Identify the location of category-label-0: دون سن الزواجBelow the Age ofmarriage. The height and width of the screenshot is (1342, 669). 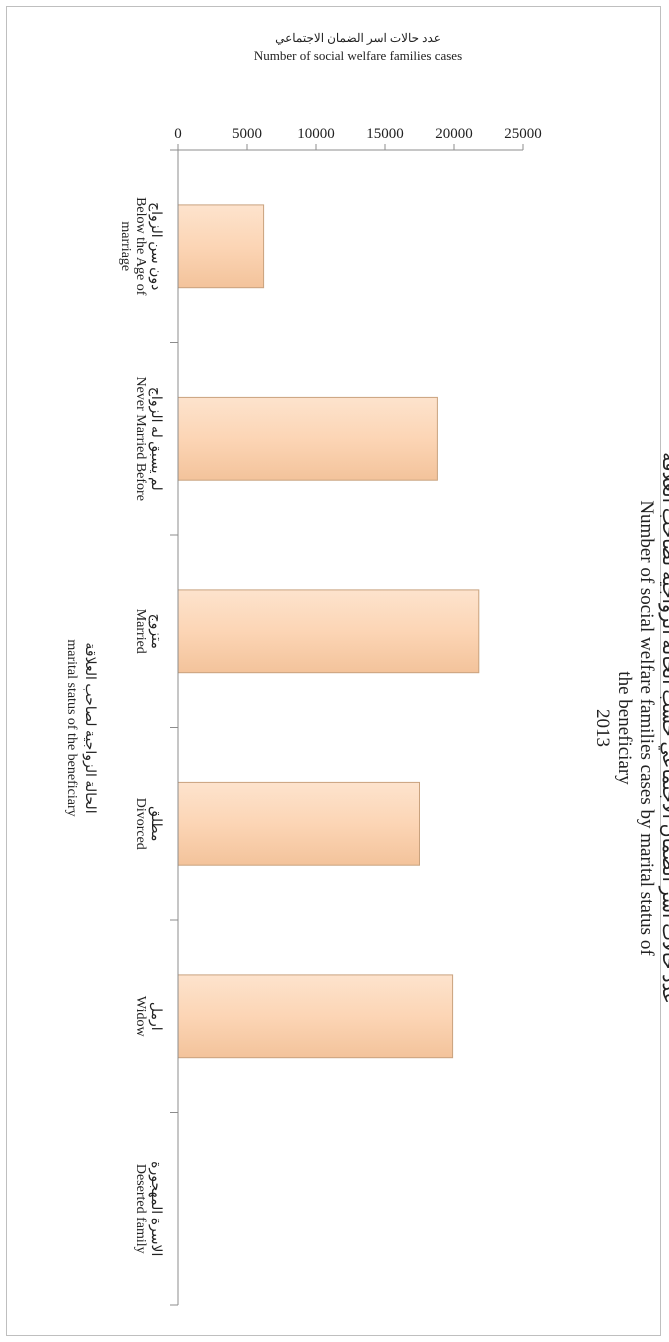
(140, 246).